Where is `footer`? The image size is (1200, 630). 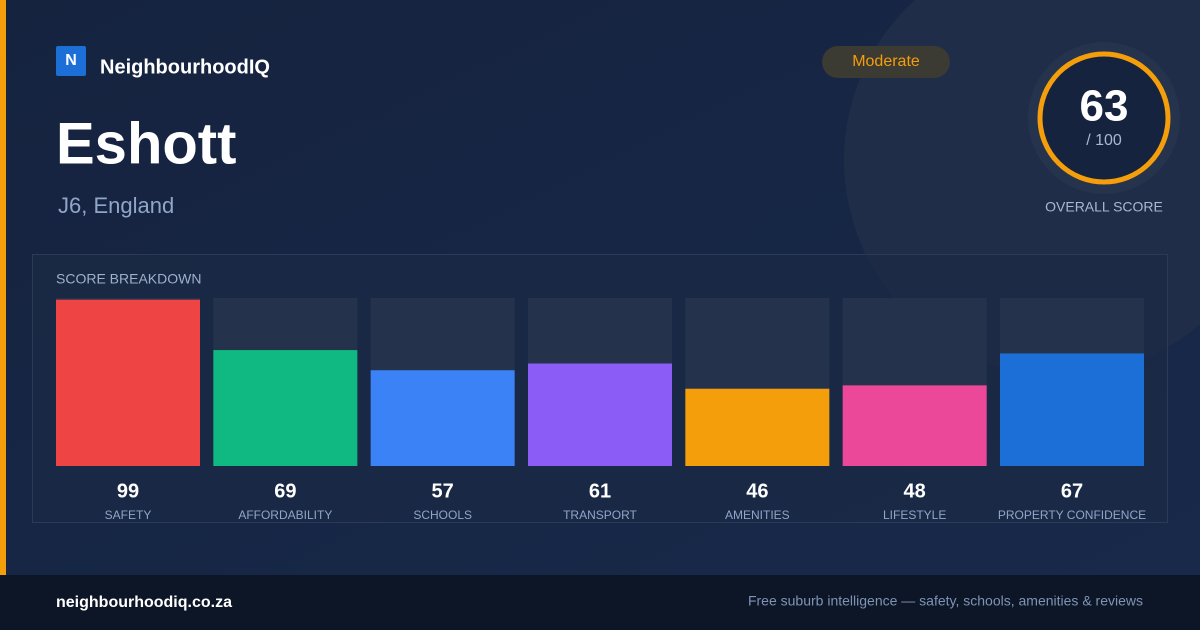
footer is located at coordinates (600, 602).